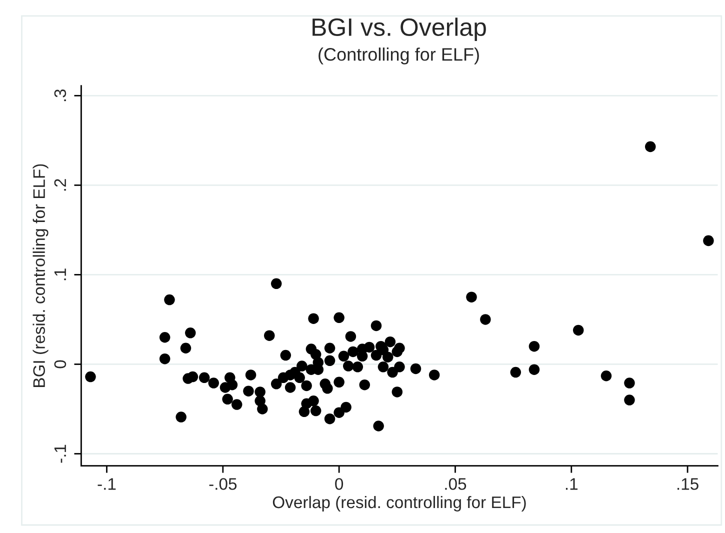 The height and width of the screenshot is (533, 725). I want to click on y-tick-label: .3, so click(60, 95).